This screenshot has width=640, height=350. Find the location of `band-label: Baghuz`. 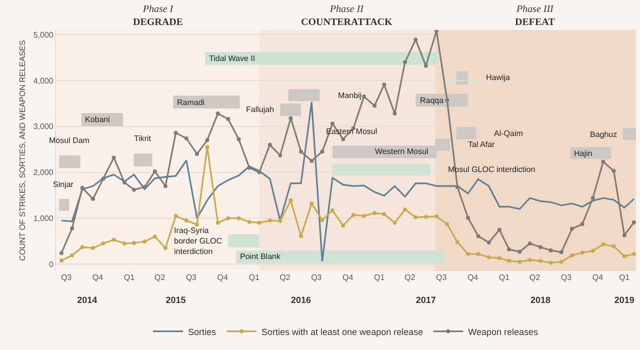

band-label: Baghuz is located at coordinates (604, 134).